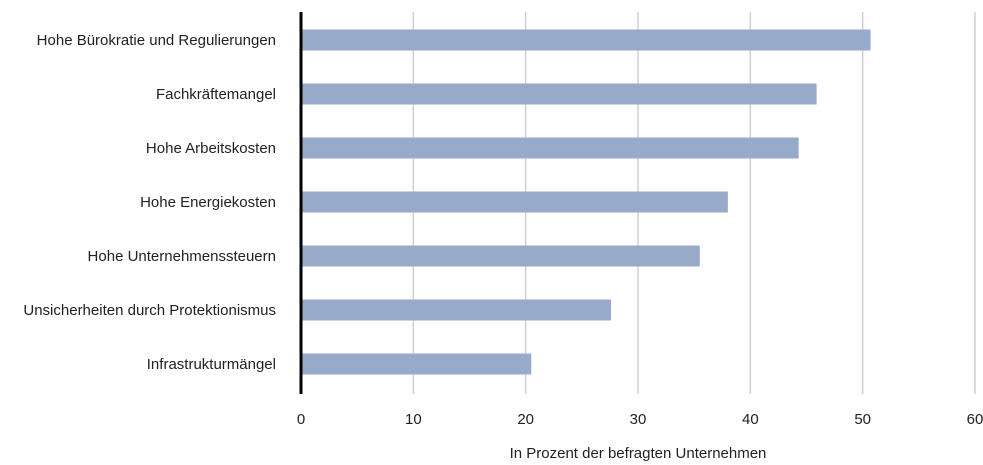  I want to click on x-tick-label: 30, so click(638, 419).